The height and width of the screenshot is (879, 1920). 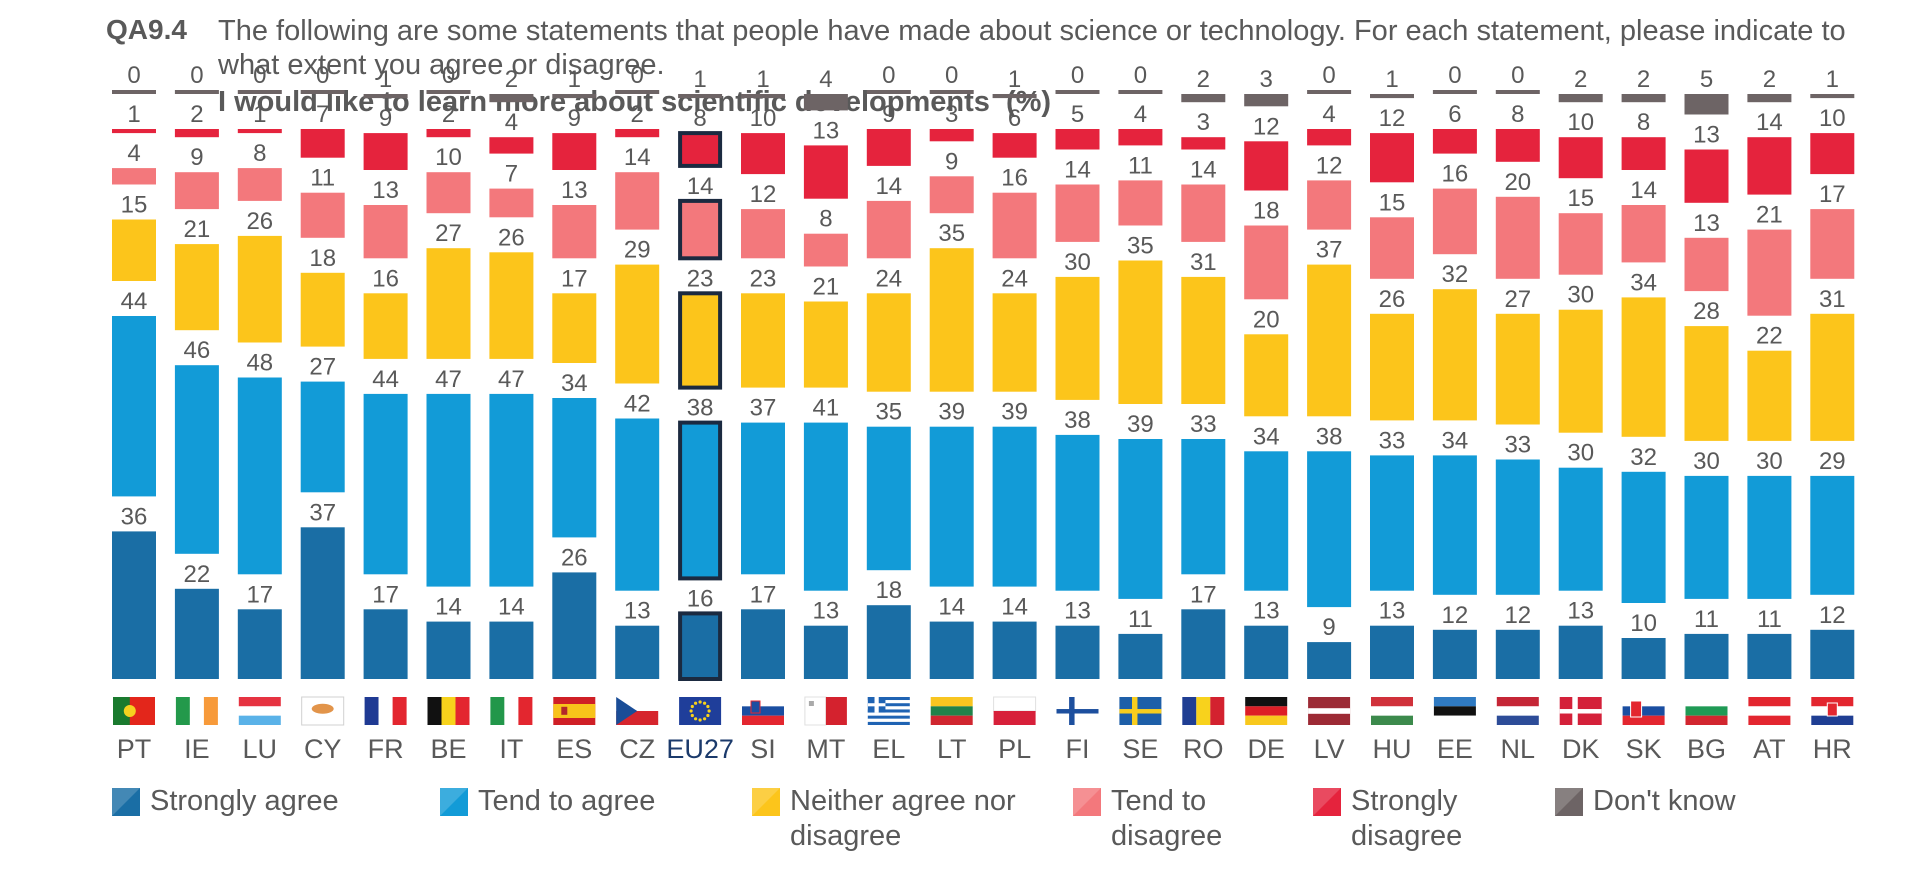 I want to click on category-label: HR, so click(x=1832, y=749).